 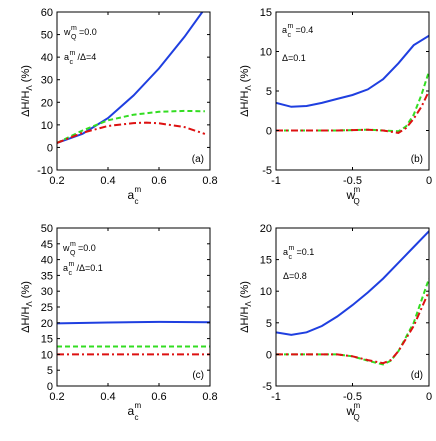 I want to click on y-tick-label-c: 45, so click(x=47, y=245).